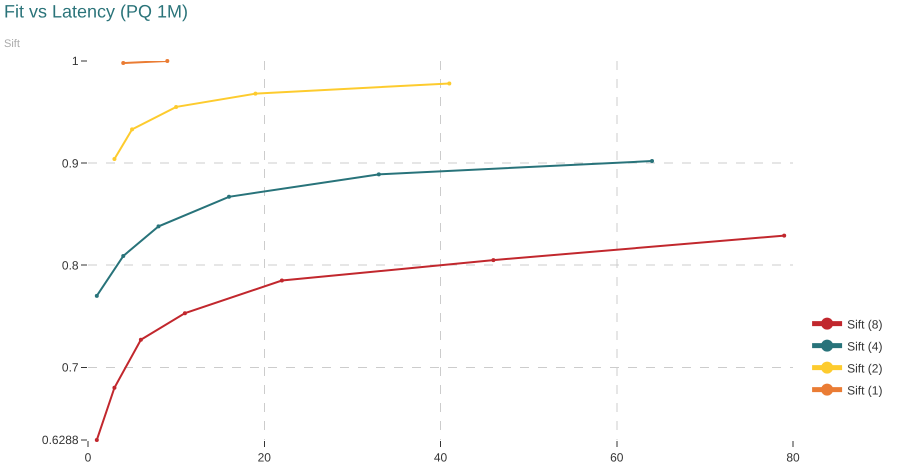  I want to click on y-tick-label: 0.8, so click(70, 265).